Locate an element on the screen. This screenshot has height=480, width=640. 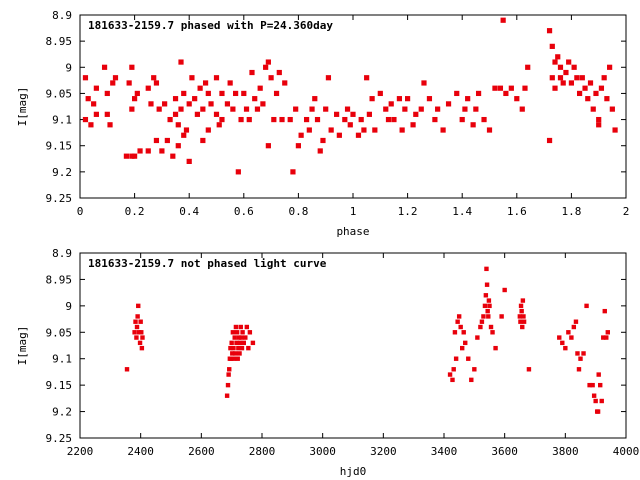
y-tick-label: 9.25 is located at coordinates (59, 198).